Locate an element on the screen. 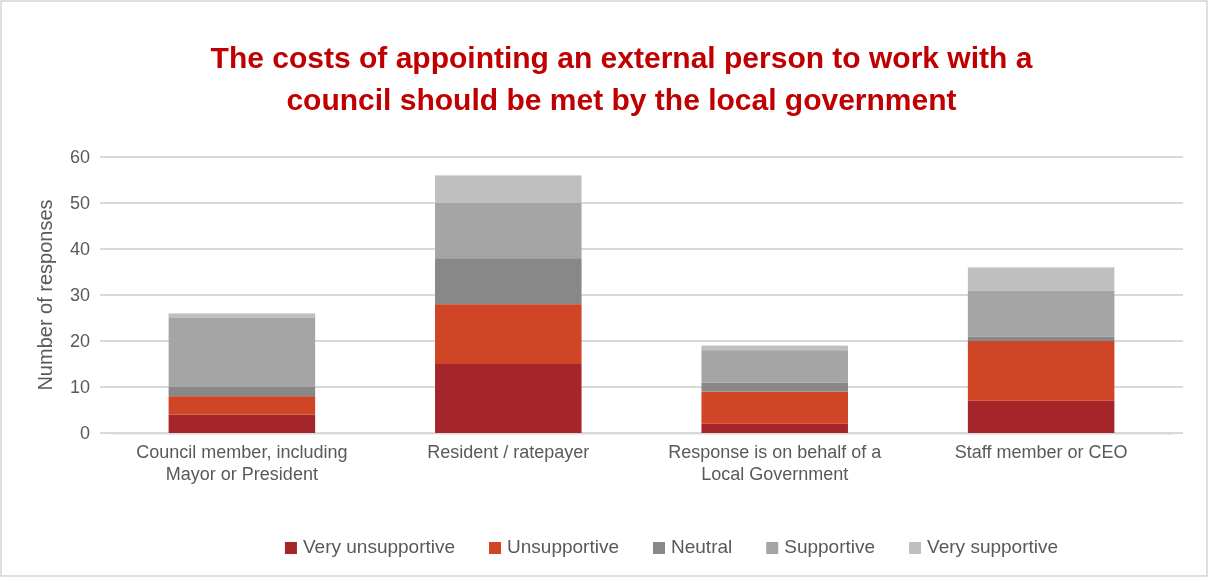  legend-label: Unsupportive is located at coordinates (563, 546).